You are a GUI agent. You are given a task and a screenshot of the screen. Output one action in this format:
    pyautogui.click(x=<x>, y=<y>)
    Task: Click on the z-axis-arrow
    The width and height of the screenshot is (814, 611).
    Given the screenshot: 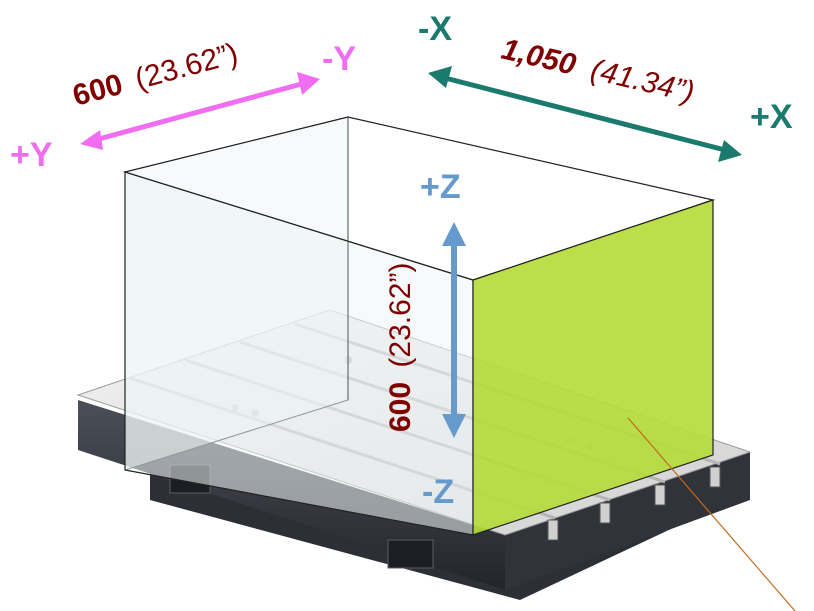 What is the action you would take?
    pyautogui.click(x=454, y=330)
    